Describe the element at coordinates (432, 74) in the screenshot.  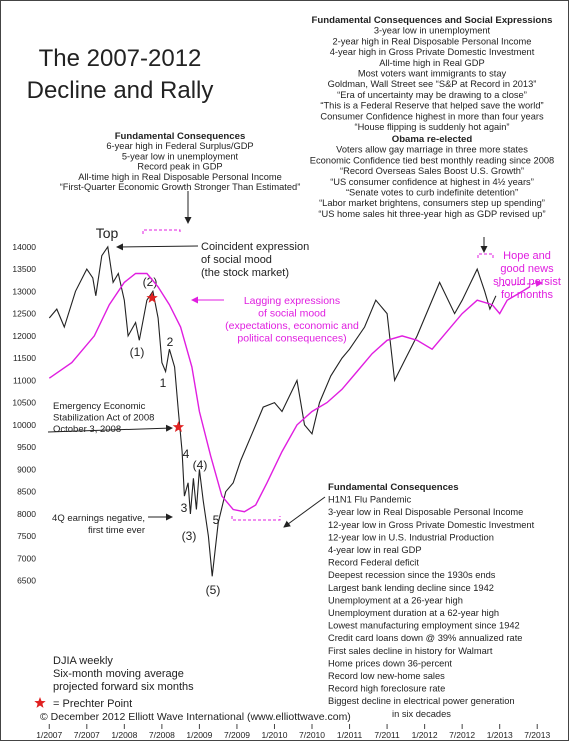
I see `note-line: Most voters want immigrants to stay` at that location.